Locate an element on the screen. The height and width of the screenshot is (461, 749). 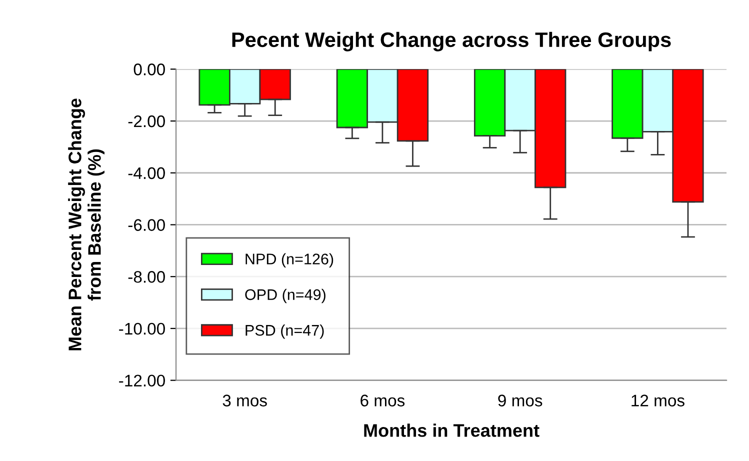
y-tick-label: -10.00 is located at coordinates (142, 328).